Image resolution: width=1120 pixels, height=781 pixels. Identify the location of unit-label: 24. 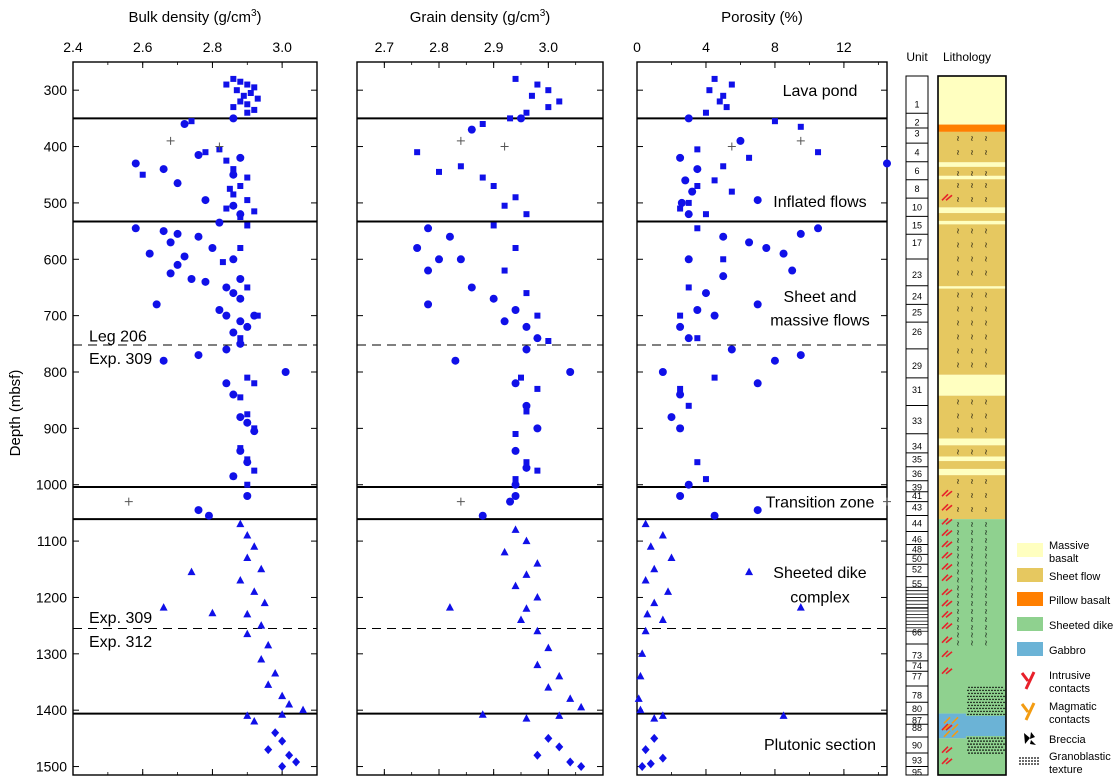
(917, 296).